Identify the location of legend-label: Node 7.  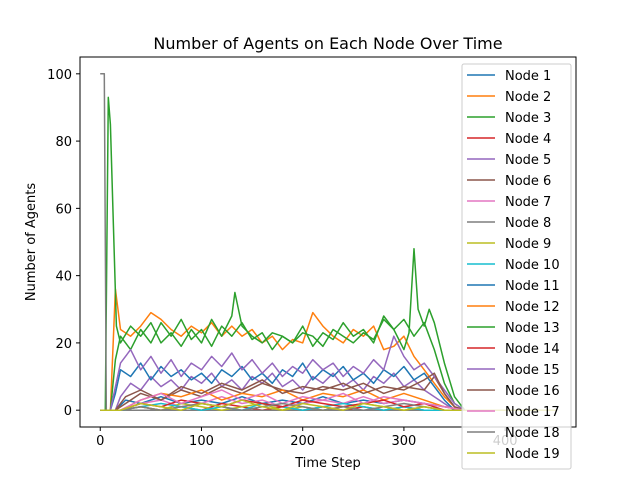
(528, 202).